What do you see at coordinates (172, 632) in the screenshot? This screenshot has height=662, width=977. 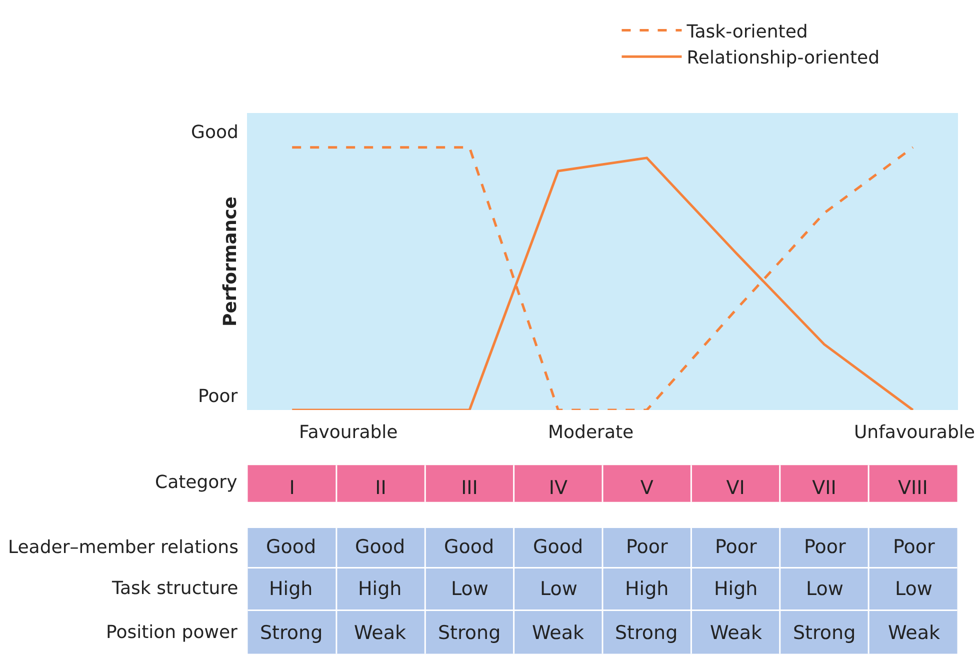 I see `text: Position power` at bounding box center [172, 632].